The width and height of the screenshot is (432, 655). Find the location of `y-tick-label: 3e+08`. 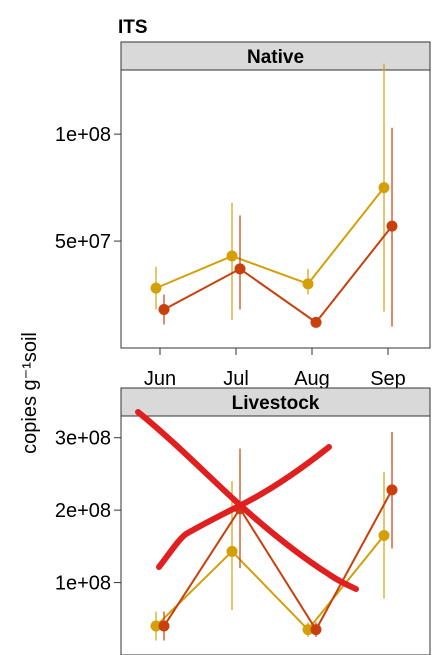

y-tick-label: 3e+08 is located at coordinates (83, 439).